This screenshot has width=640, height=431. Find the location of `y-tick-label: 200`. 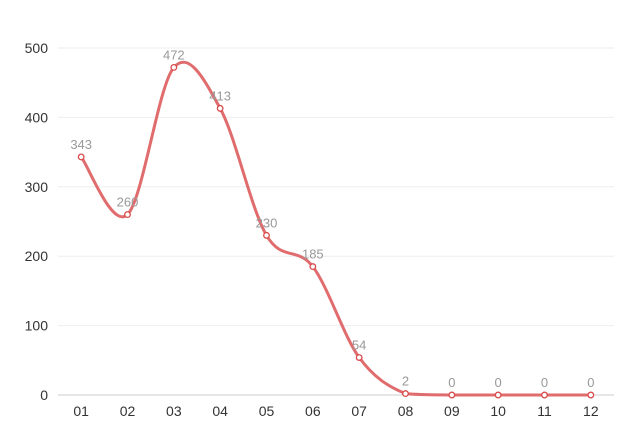

y-tick-label: 200 is located at coordinates (37, 256).